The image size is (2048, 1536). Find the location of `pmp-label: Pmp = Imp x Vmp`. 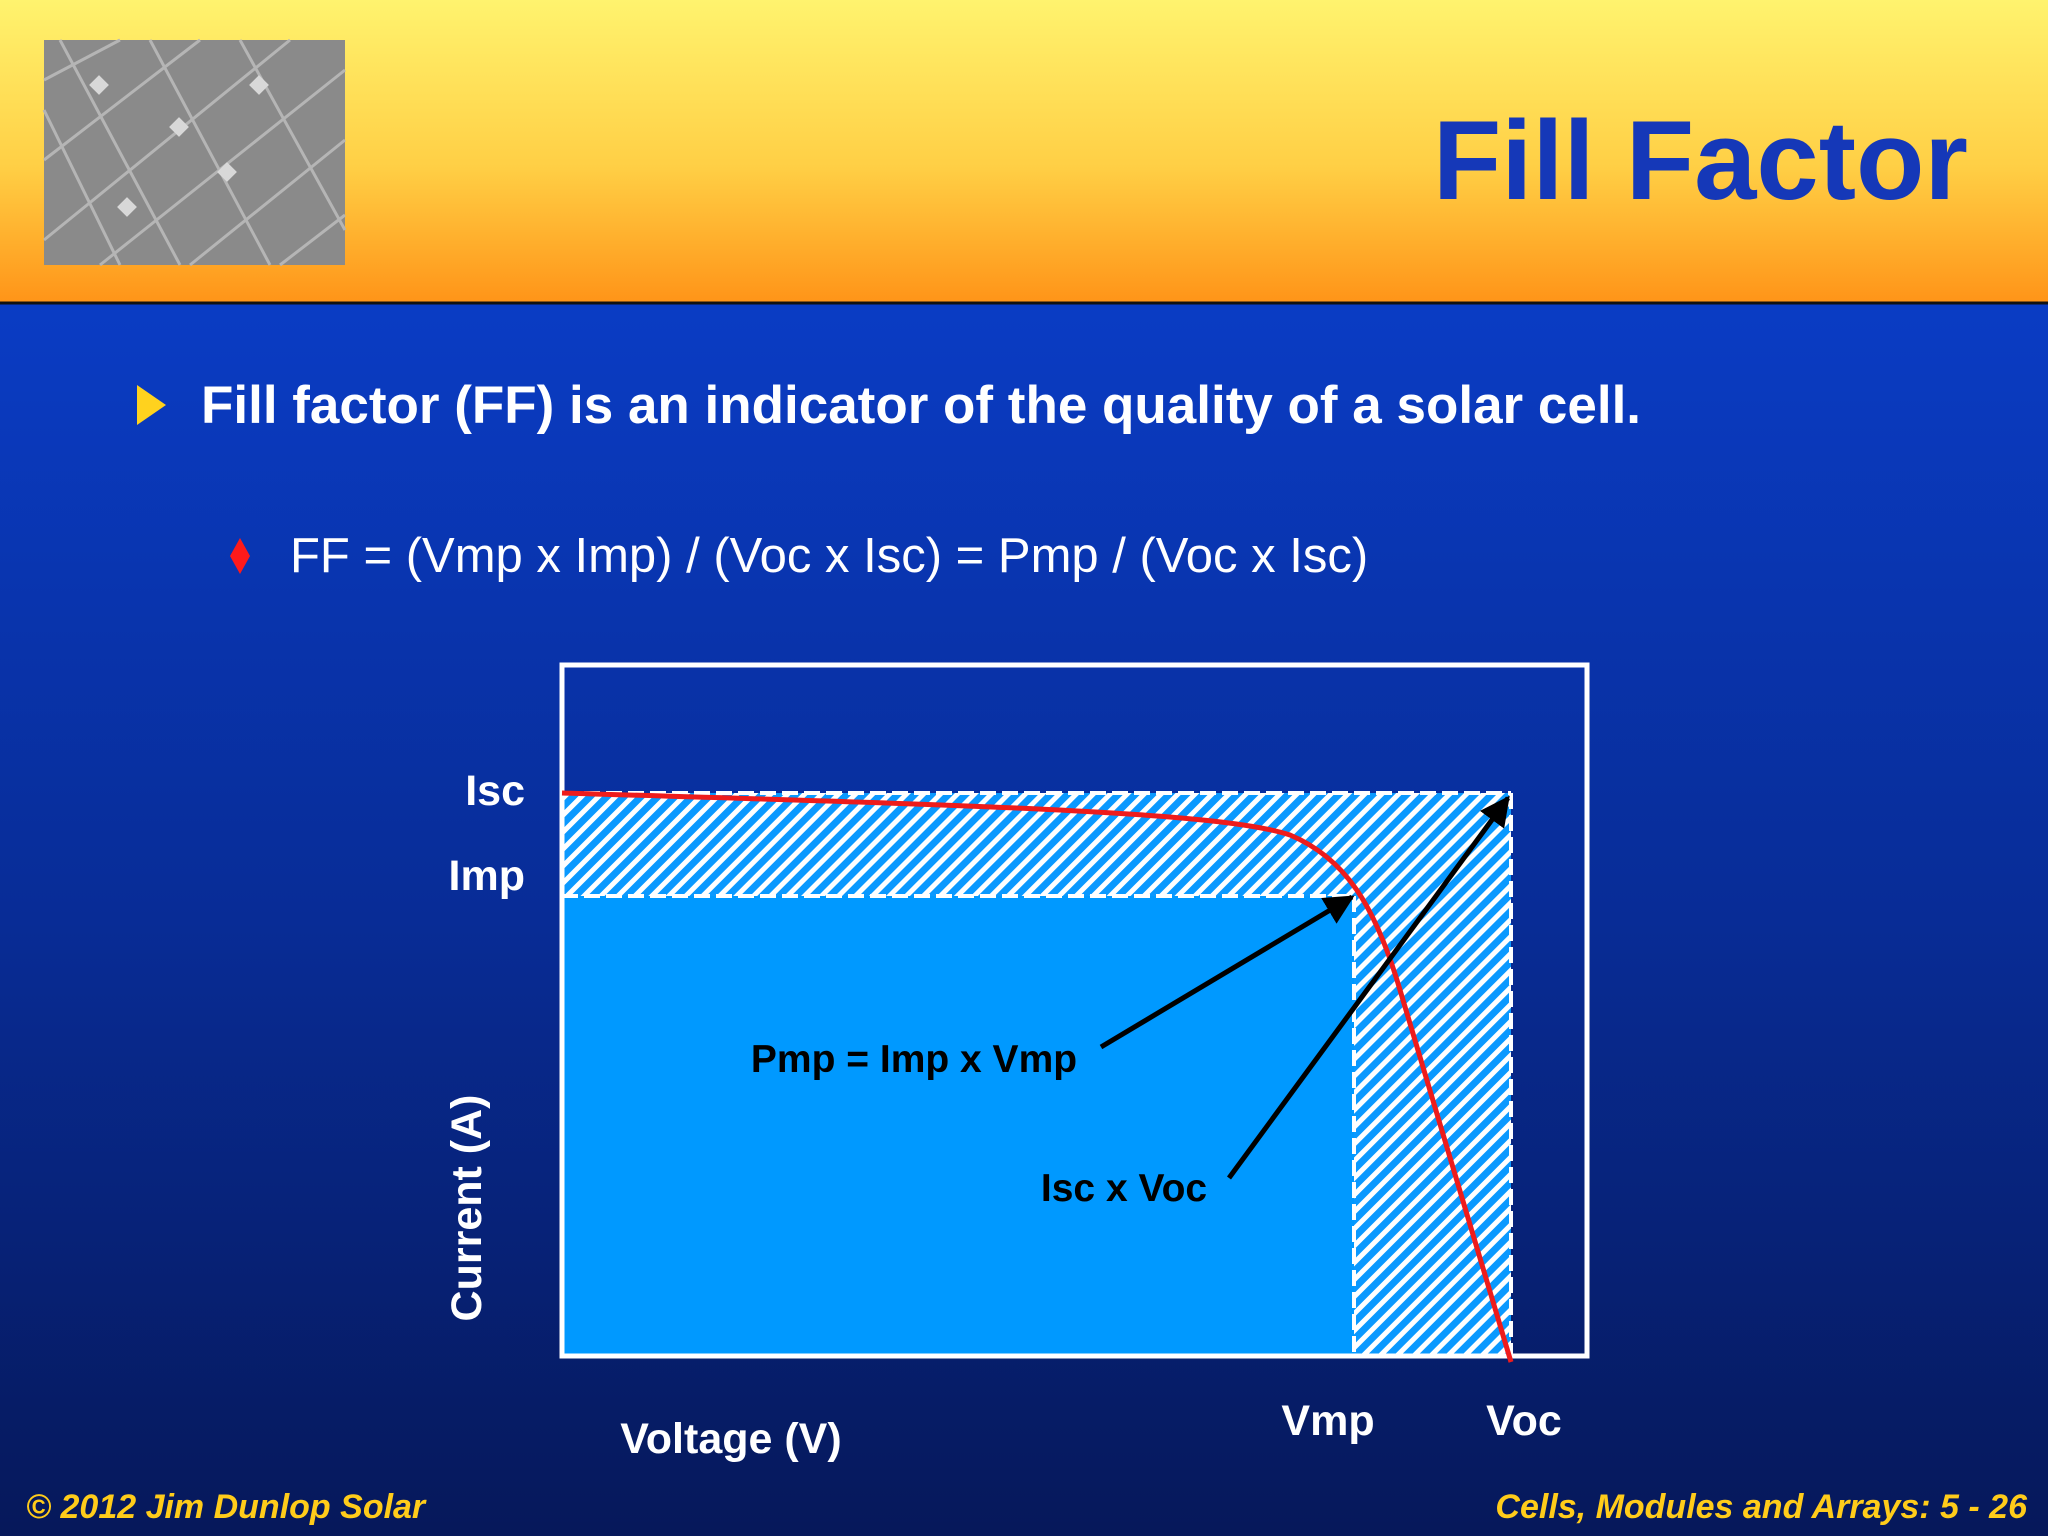

pmp-label: Pmp = Imp x Vmp is located at coordinates (914, 1059).